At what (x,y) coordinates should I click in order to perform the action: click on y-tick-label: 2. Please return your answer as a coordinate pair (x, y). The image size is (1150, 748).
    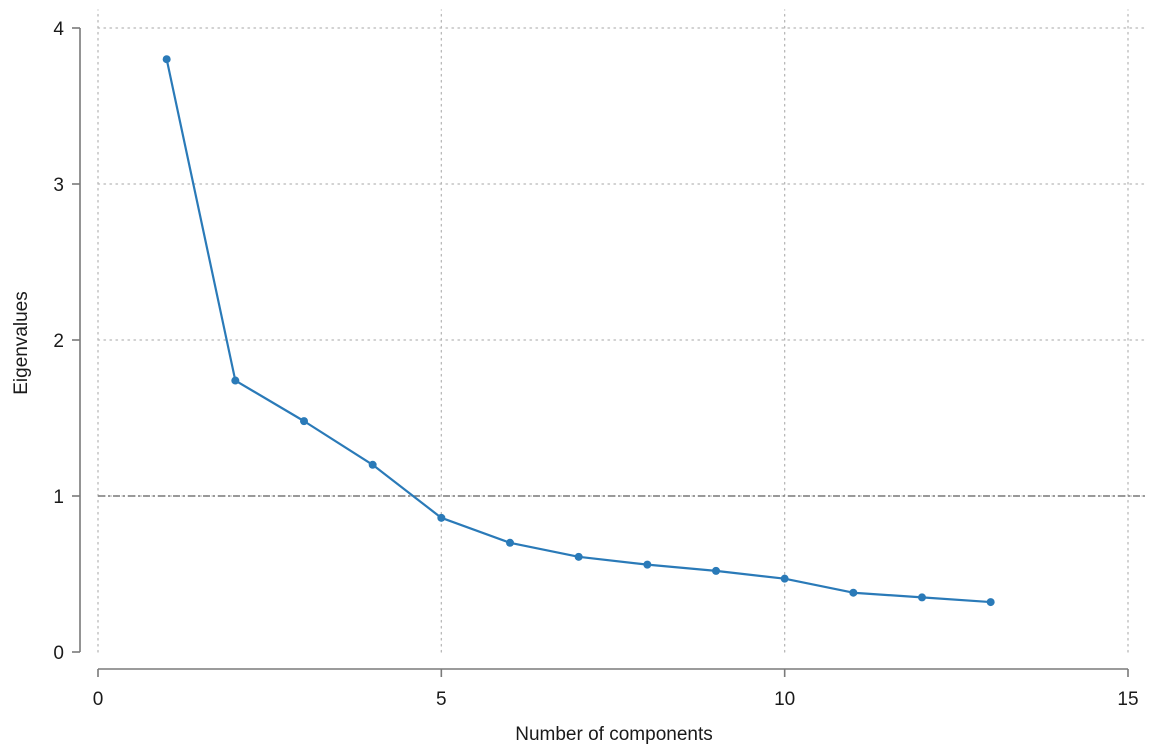
    Looking at the image, I should click on (58, 341).